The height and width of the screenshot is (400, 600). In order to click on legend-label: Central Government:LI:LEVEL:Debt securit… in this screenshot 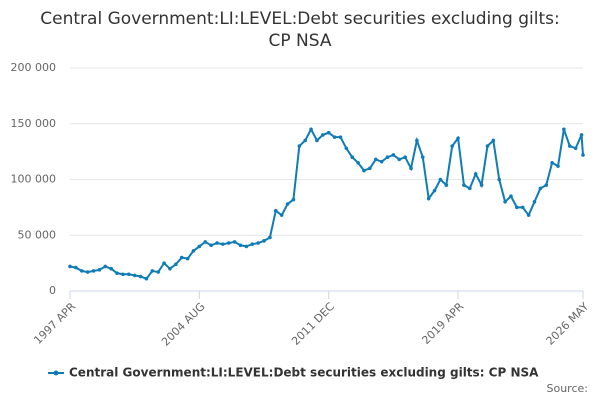, I will do `click(304, 373)`.